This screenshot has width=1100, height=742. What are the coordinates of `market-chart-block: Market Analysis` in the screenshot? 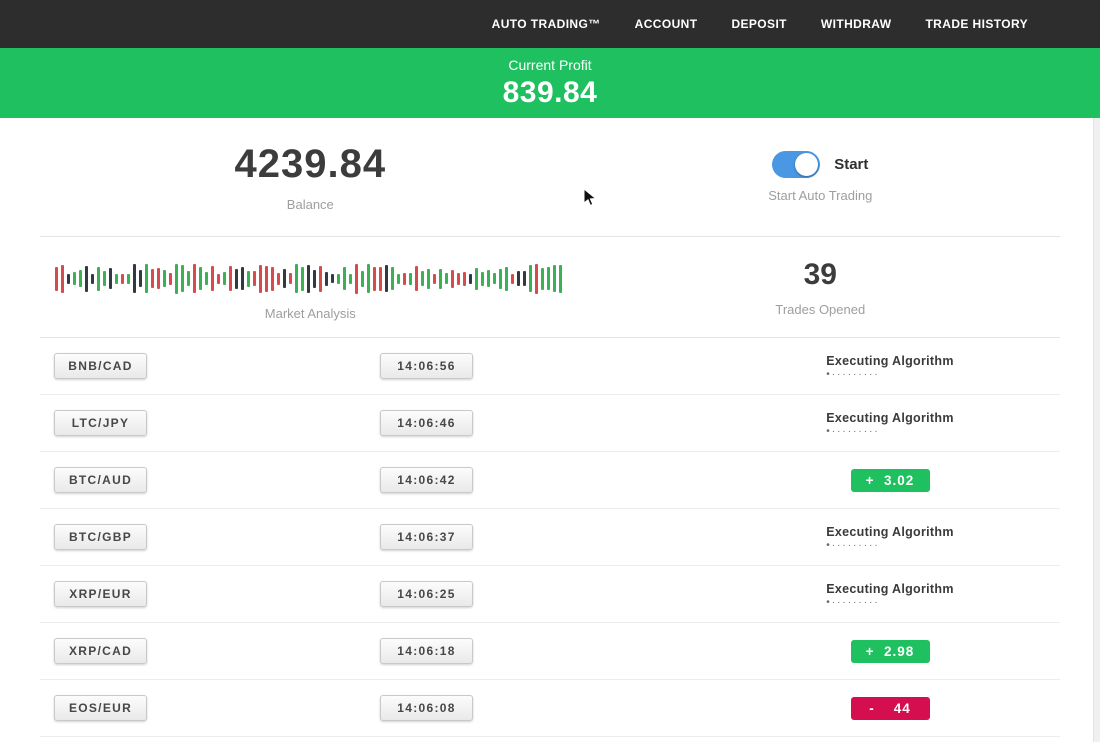 It's located at (310, 287).